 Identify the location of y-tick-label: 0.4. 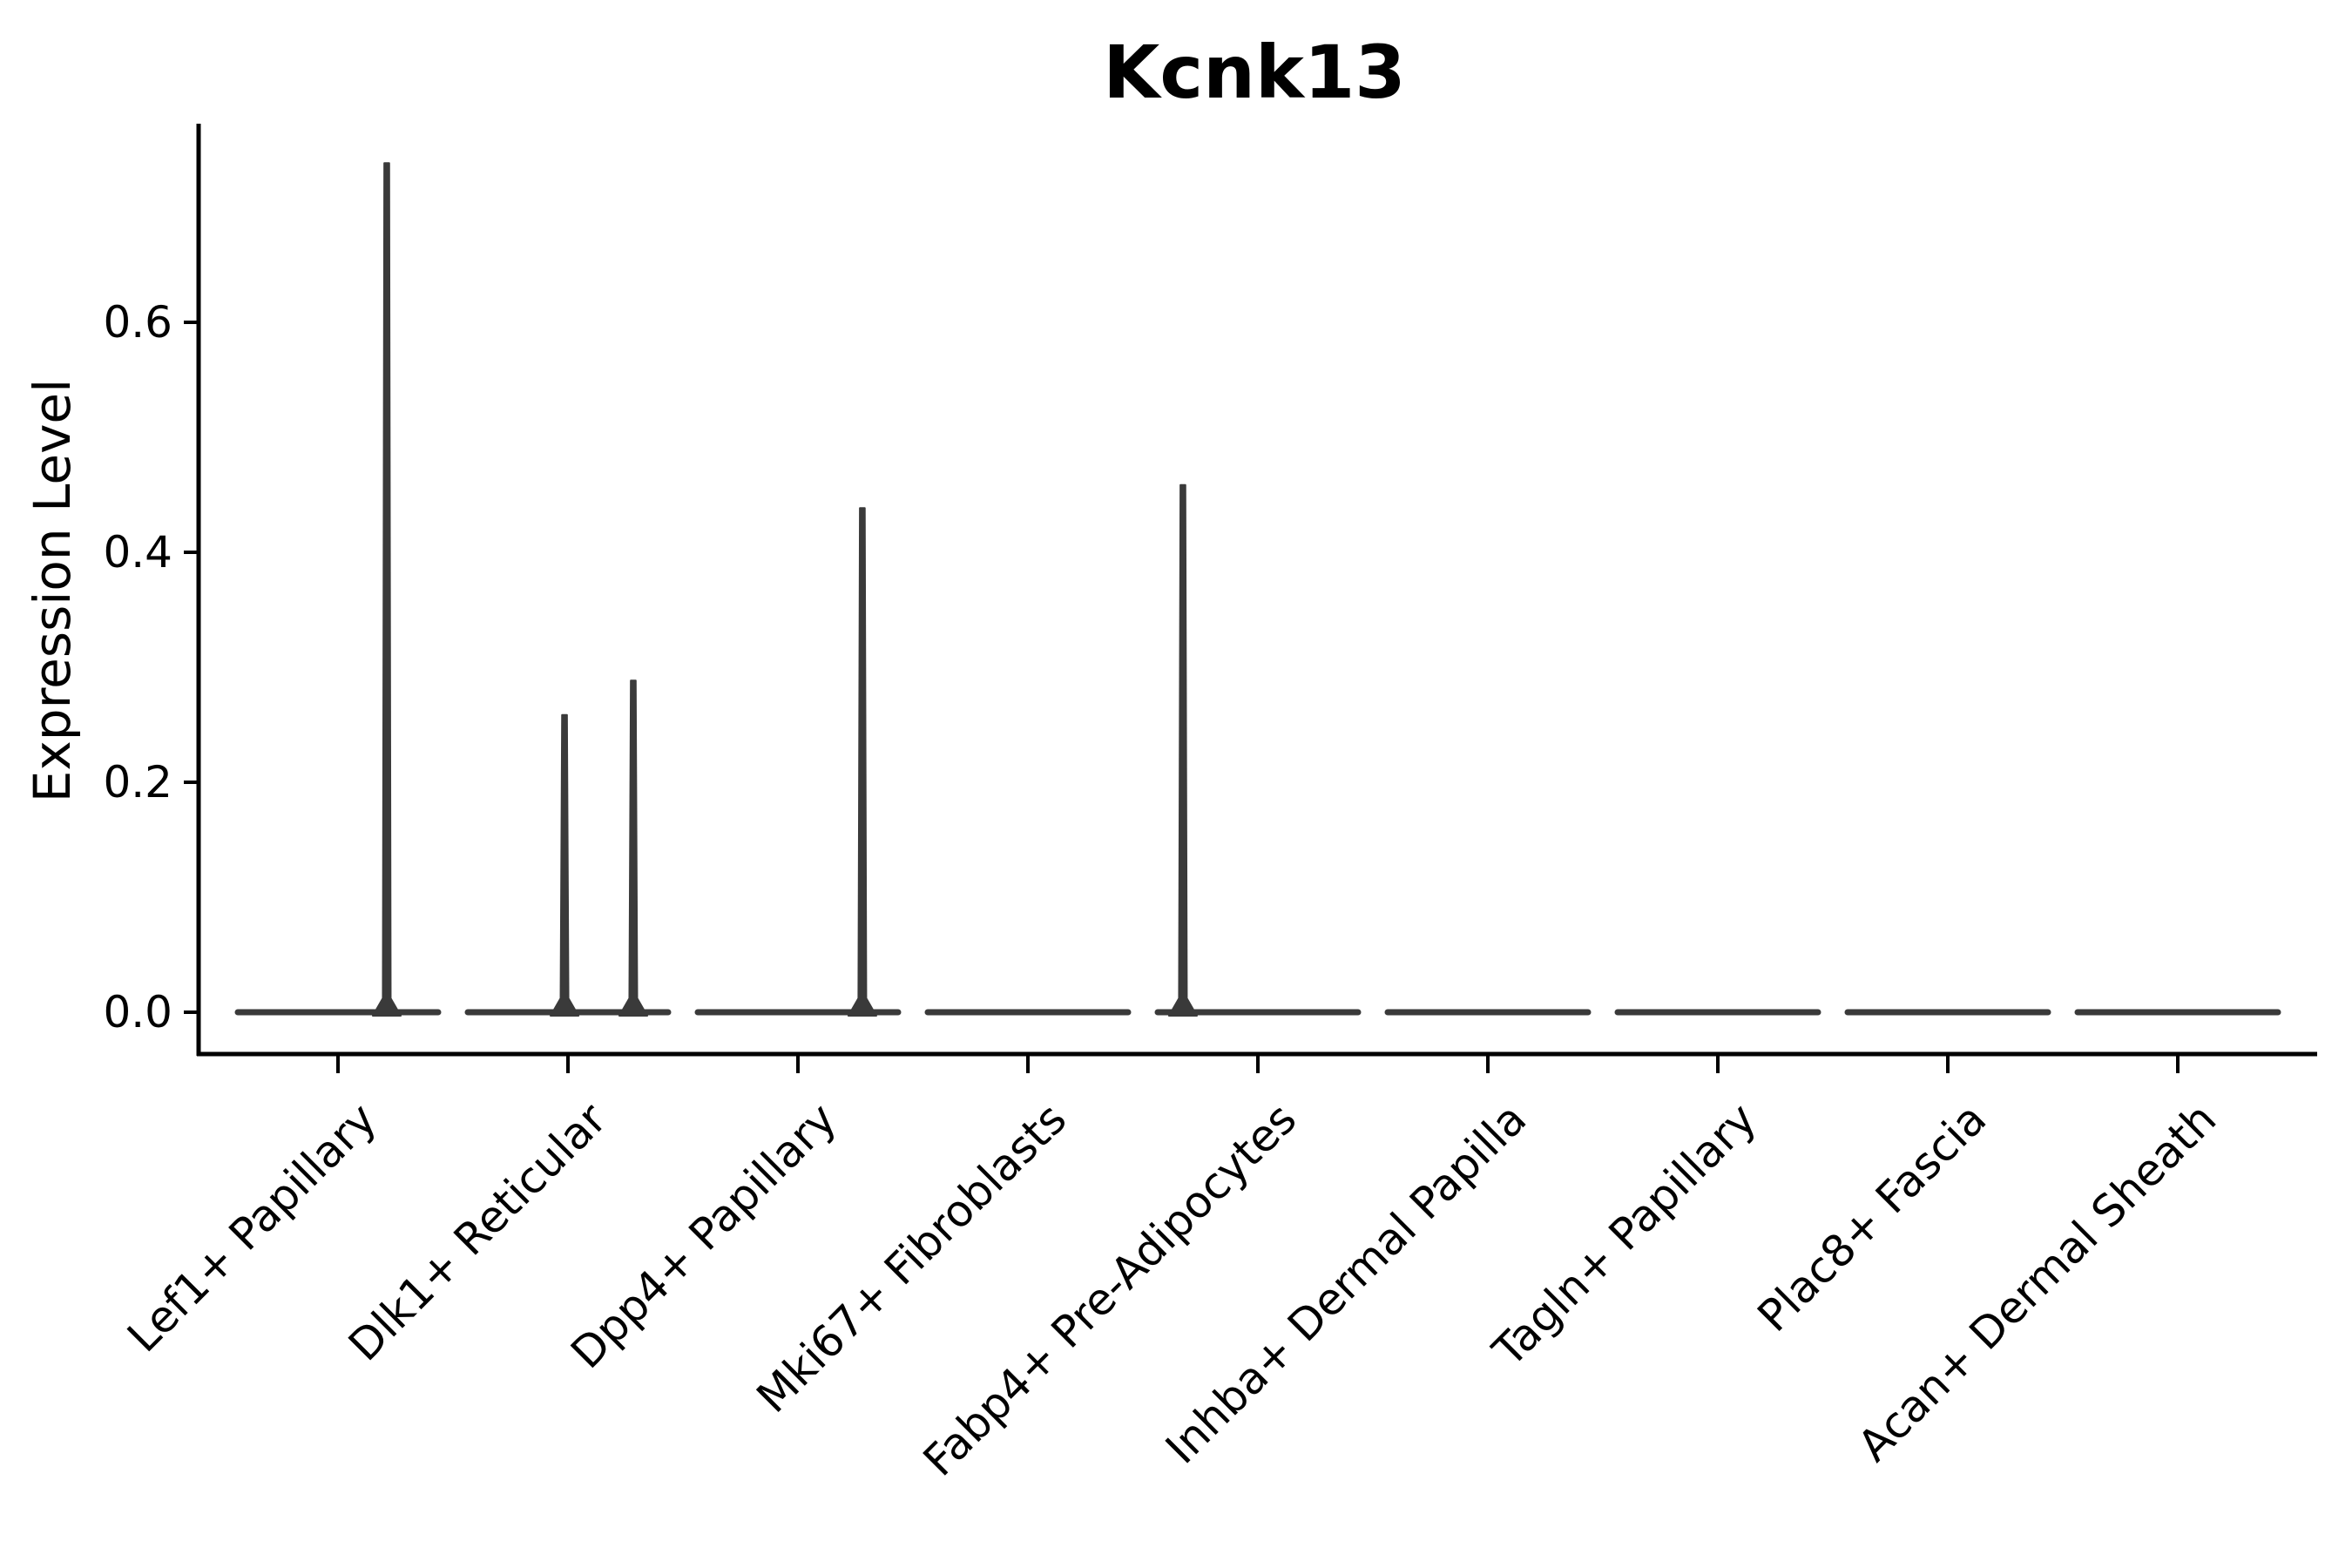
(137, 552).